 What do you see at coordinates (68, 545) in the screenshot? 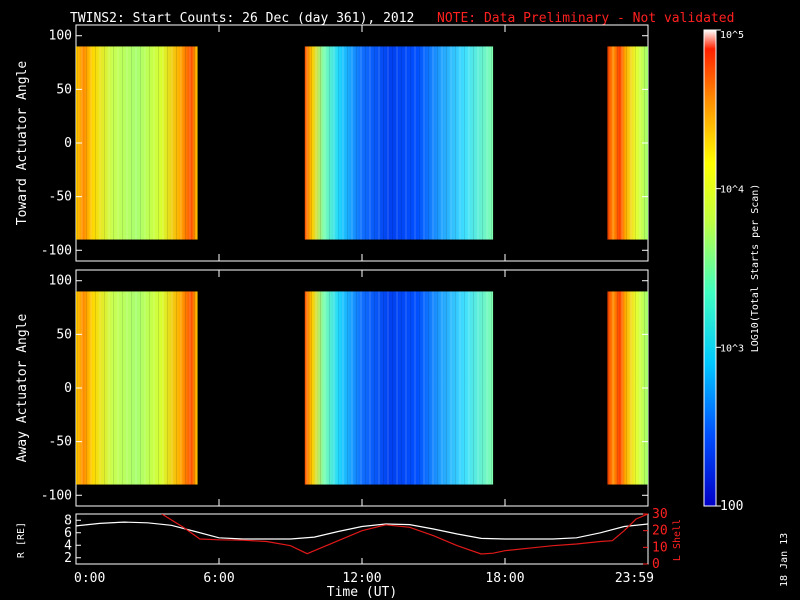
I see `ytick-label-orbit-left: 4` at bounding box center [68, 545].